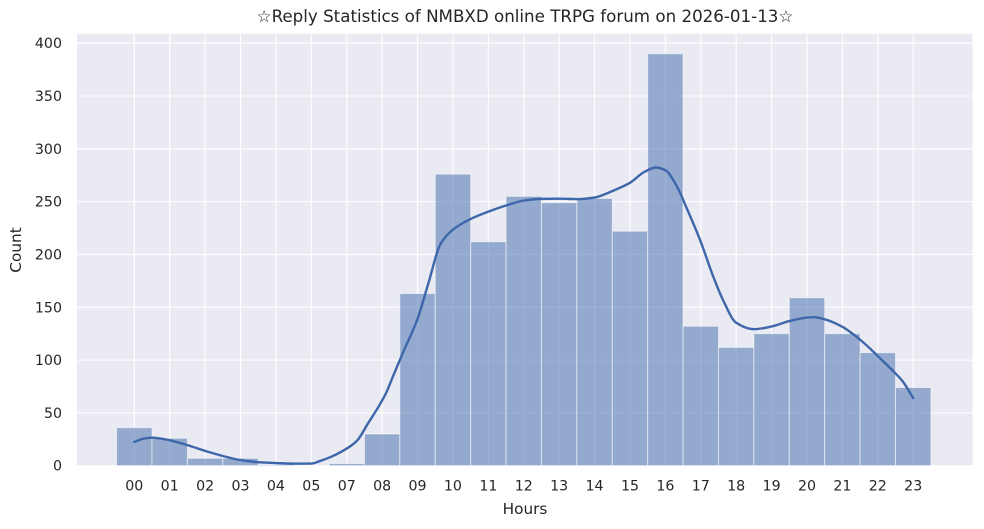  I want to click on x-tick-label: 22, so click(878, 487).